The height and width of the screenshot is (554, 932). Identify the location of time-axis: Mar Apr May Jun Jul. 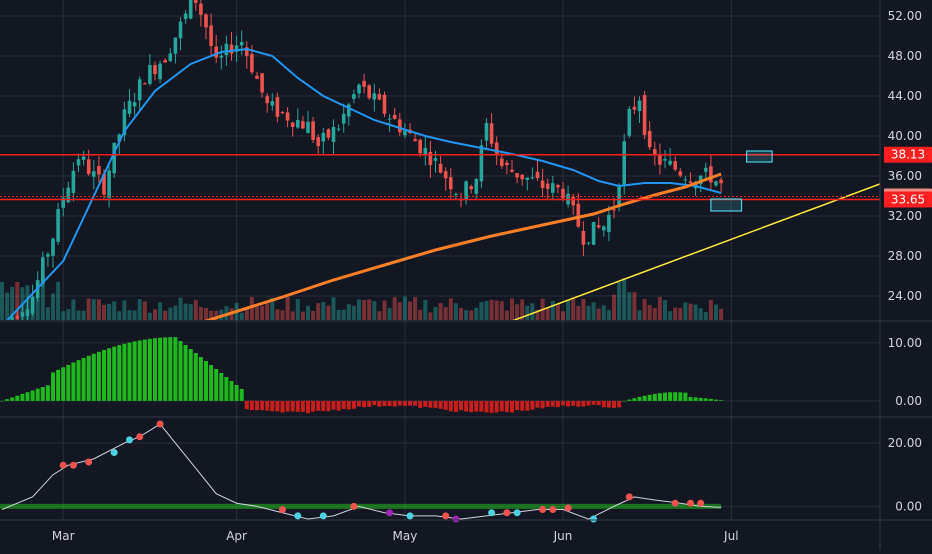
(395, 536).